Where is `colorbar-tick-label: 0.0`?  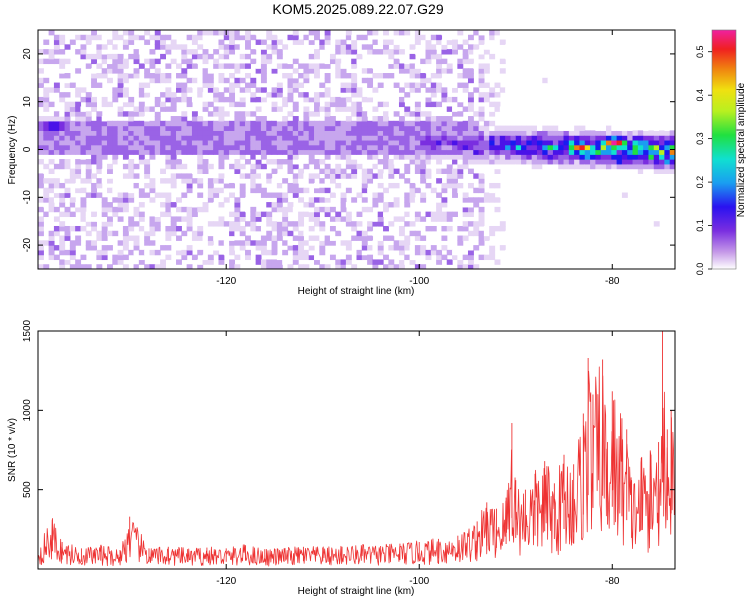
colorbar-tick-label: 0.0 is located at coordinates (700, 269).